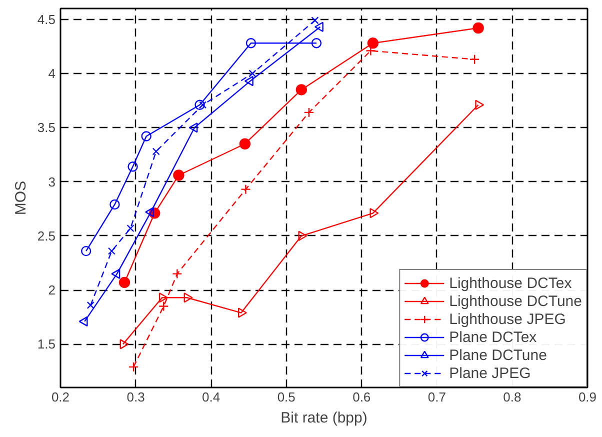  What do you see at coordinates (493, 337) in the screenshot?
I see `legend-label: Plane DCTex` at bounding box center [493, 337].